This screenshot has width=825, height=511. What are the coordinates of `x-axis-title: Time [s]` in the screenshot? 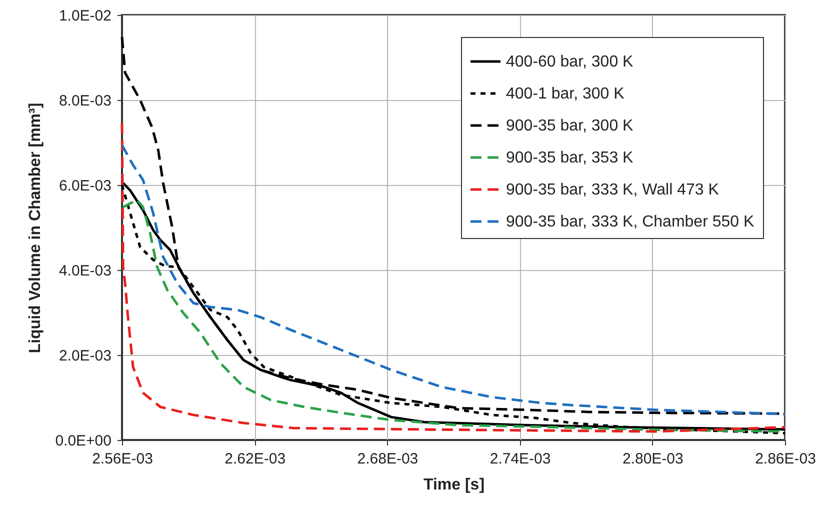 It's located at (454, 485).